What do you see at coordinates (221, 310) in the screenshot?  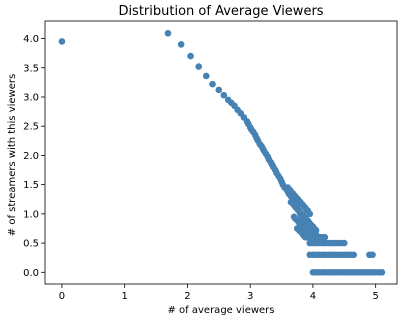 I see `x-axis-label: # of average viewers` at bounding box center [221, 310].